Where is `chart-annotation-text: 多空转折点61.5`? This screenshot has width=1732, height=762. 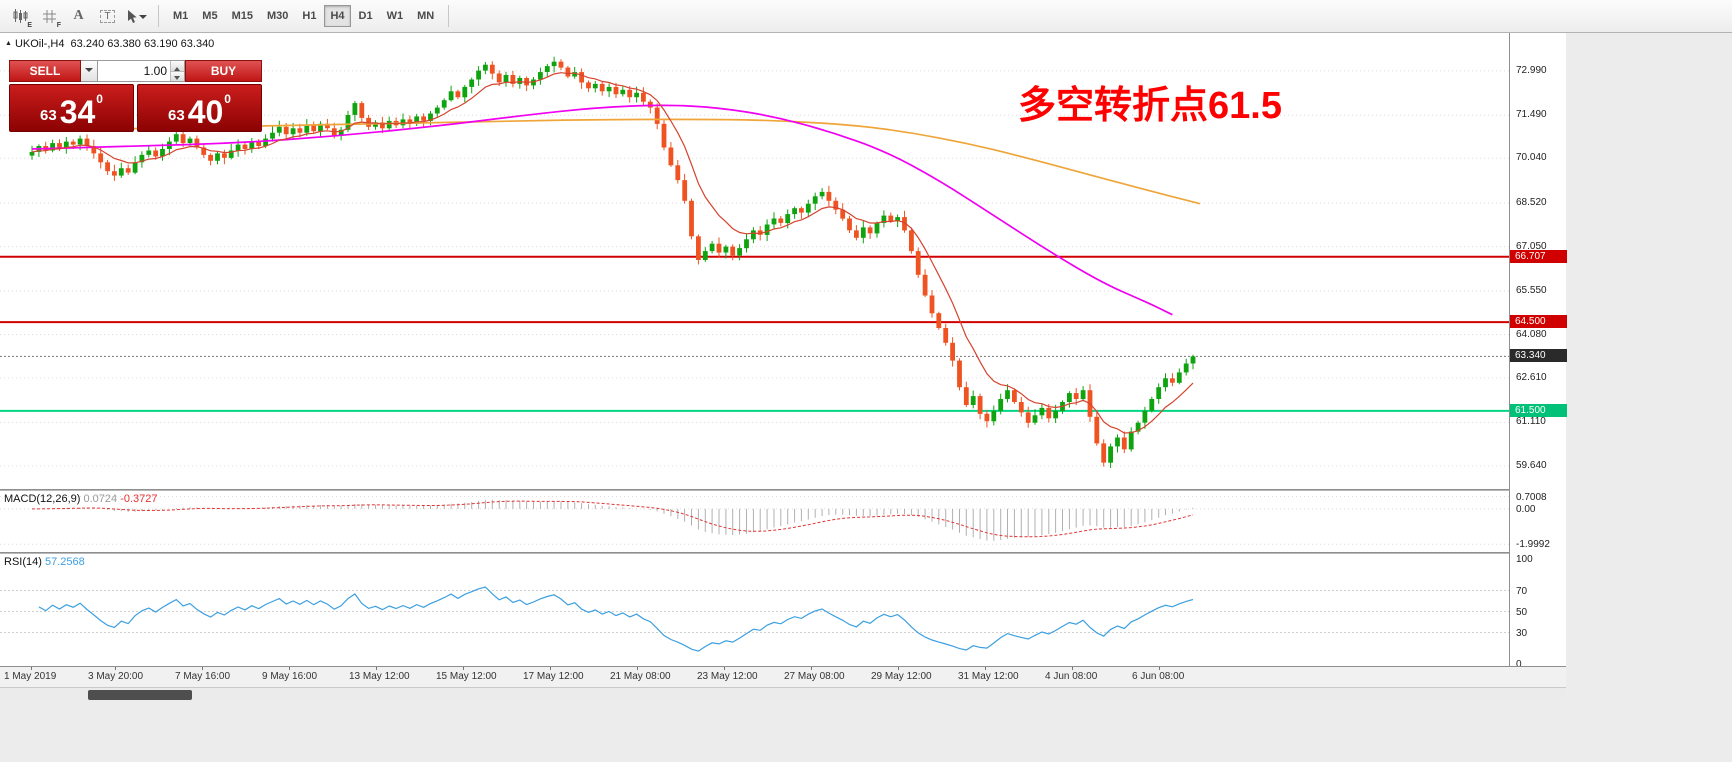
chart-annotation-text: 多空转折点61.5 is located at coordinates (1150, 106).